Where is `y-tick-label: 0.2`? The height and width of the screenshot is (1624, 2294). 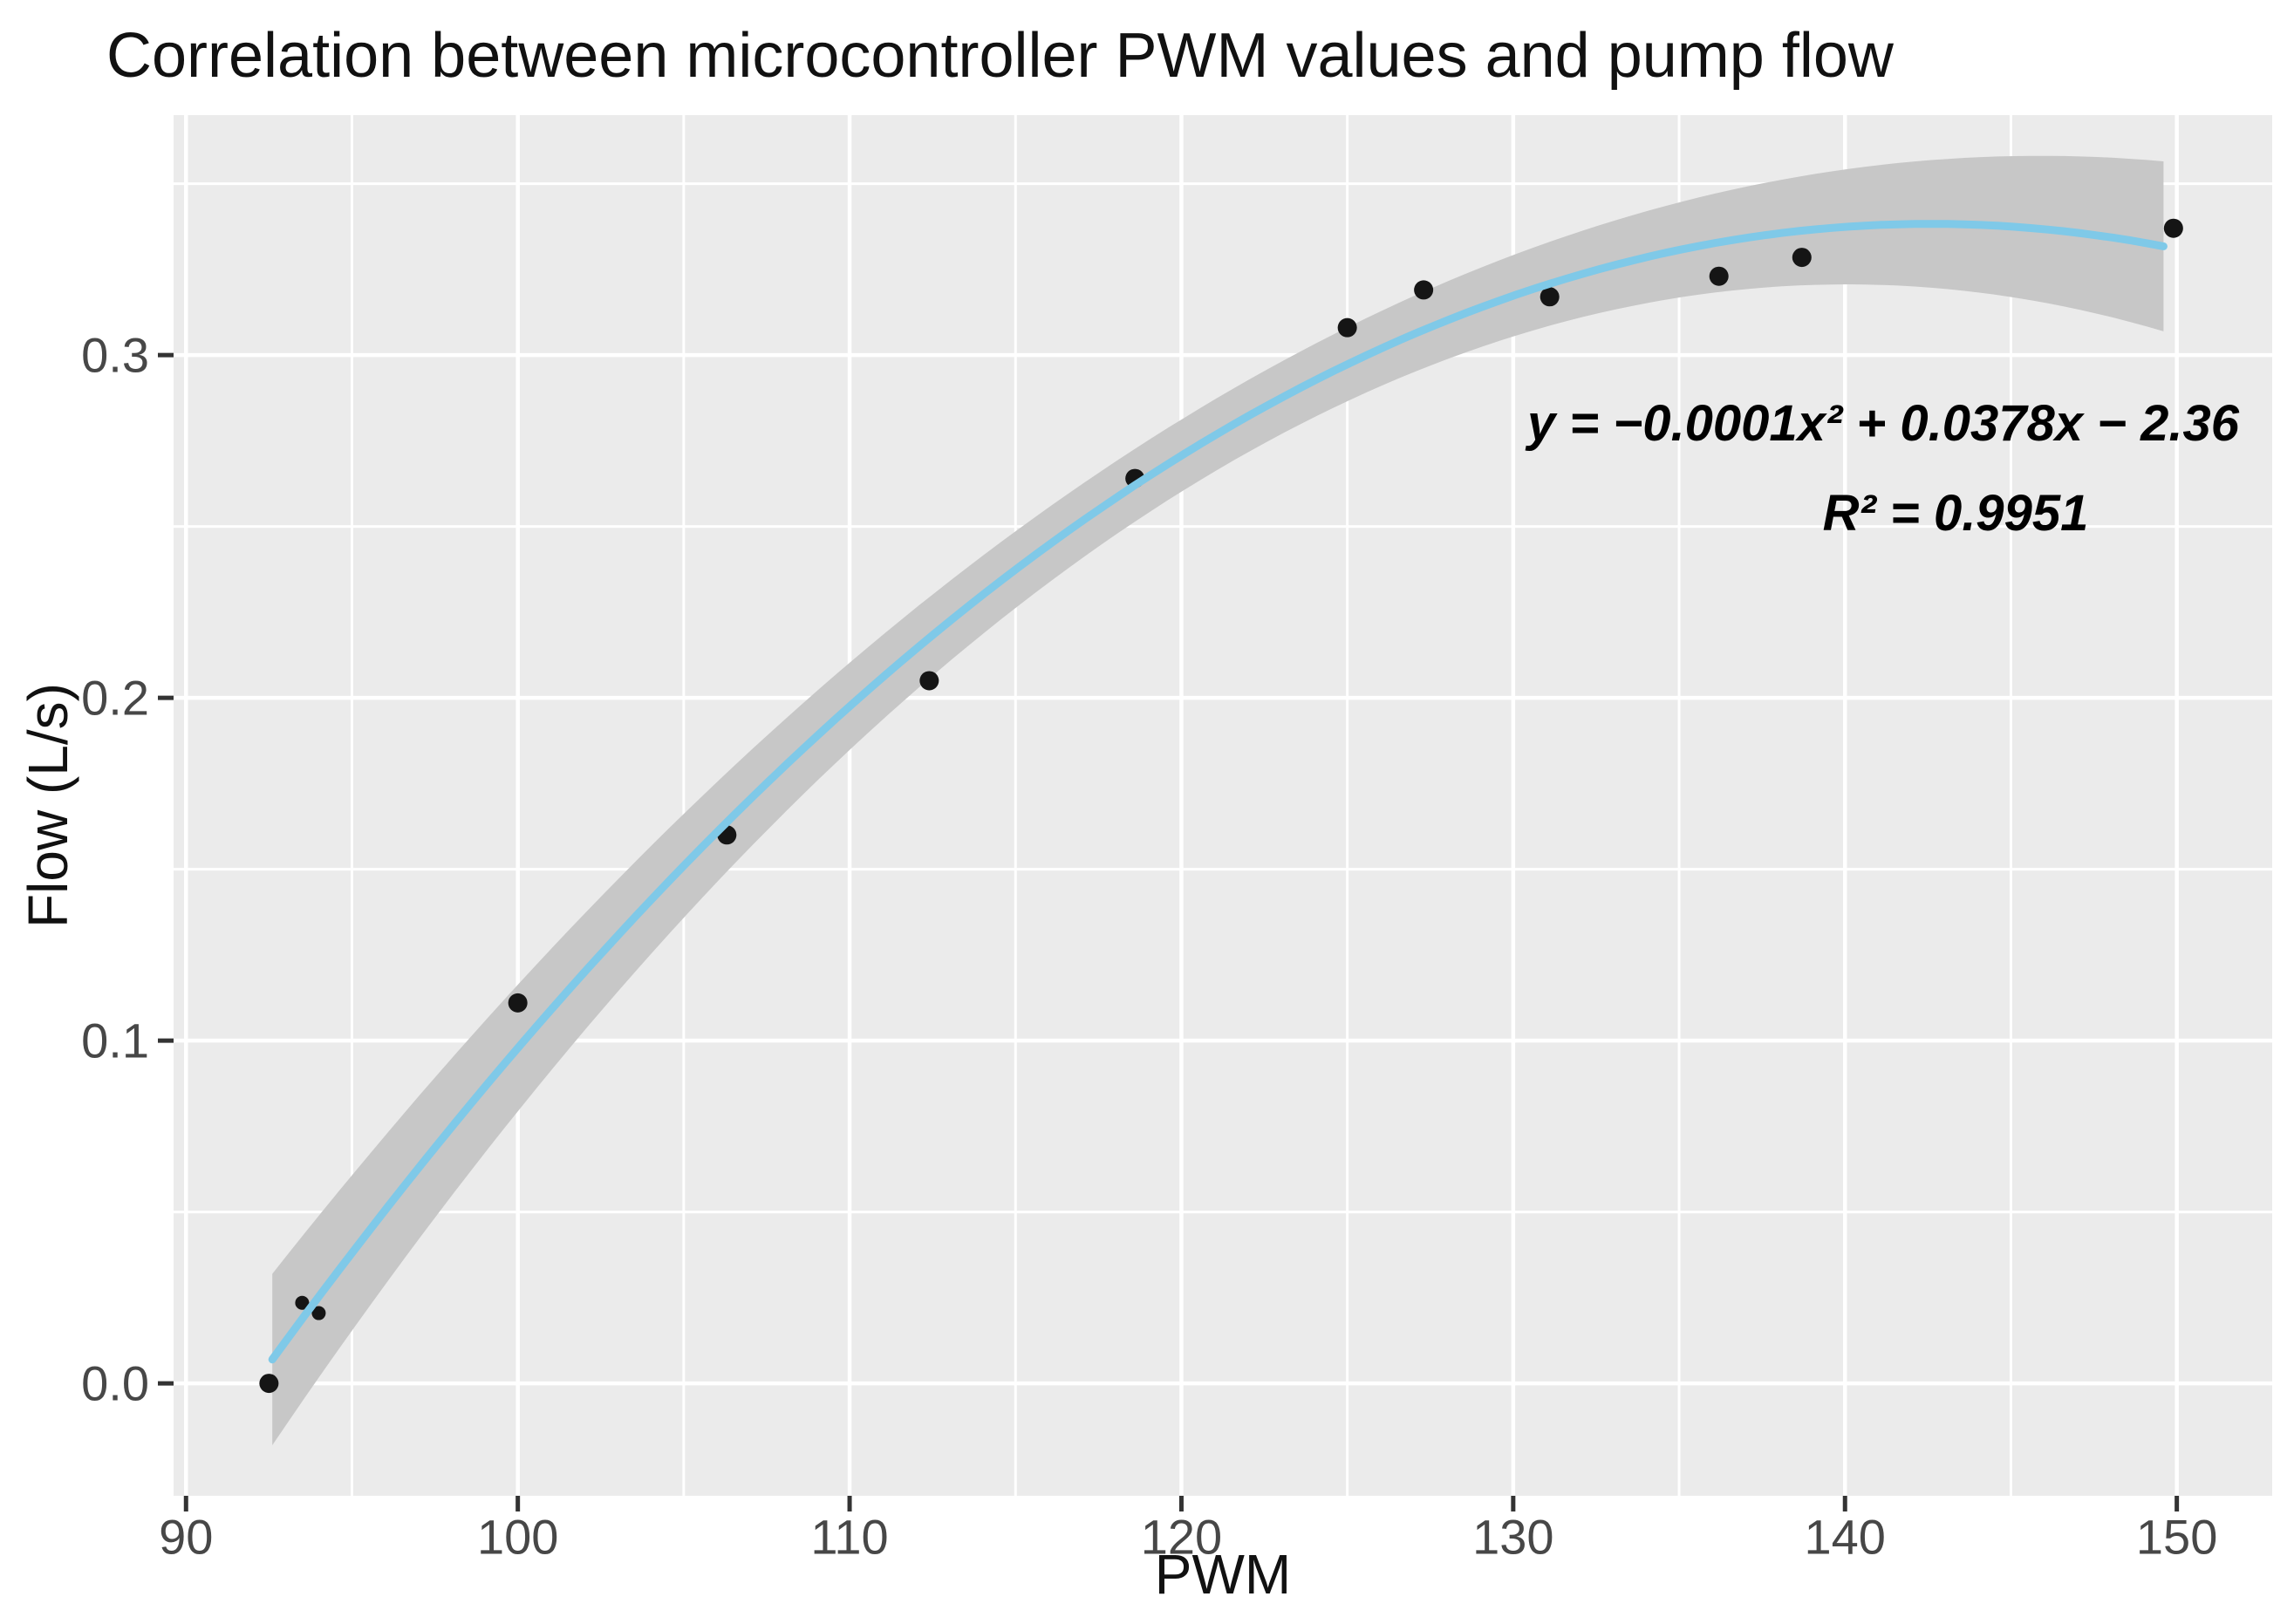 y-tick-label: 0.2 is located at coordinates (115, 698).